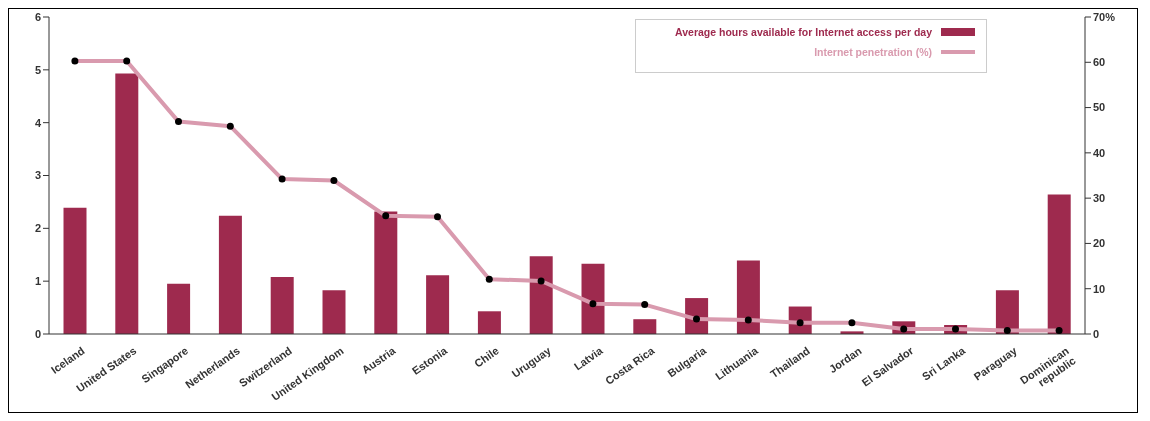 This screenshot has height=421, width=1150. I want to click on y2-tick-label: 10, so click(1099, 288).